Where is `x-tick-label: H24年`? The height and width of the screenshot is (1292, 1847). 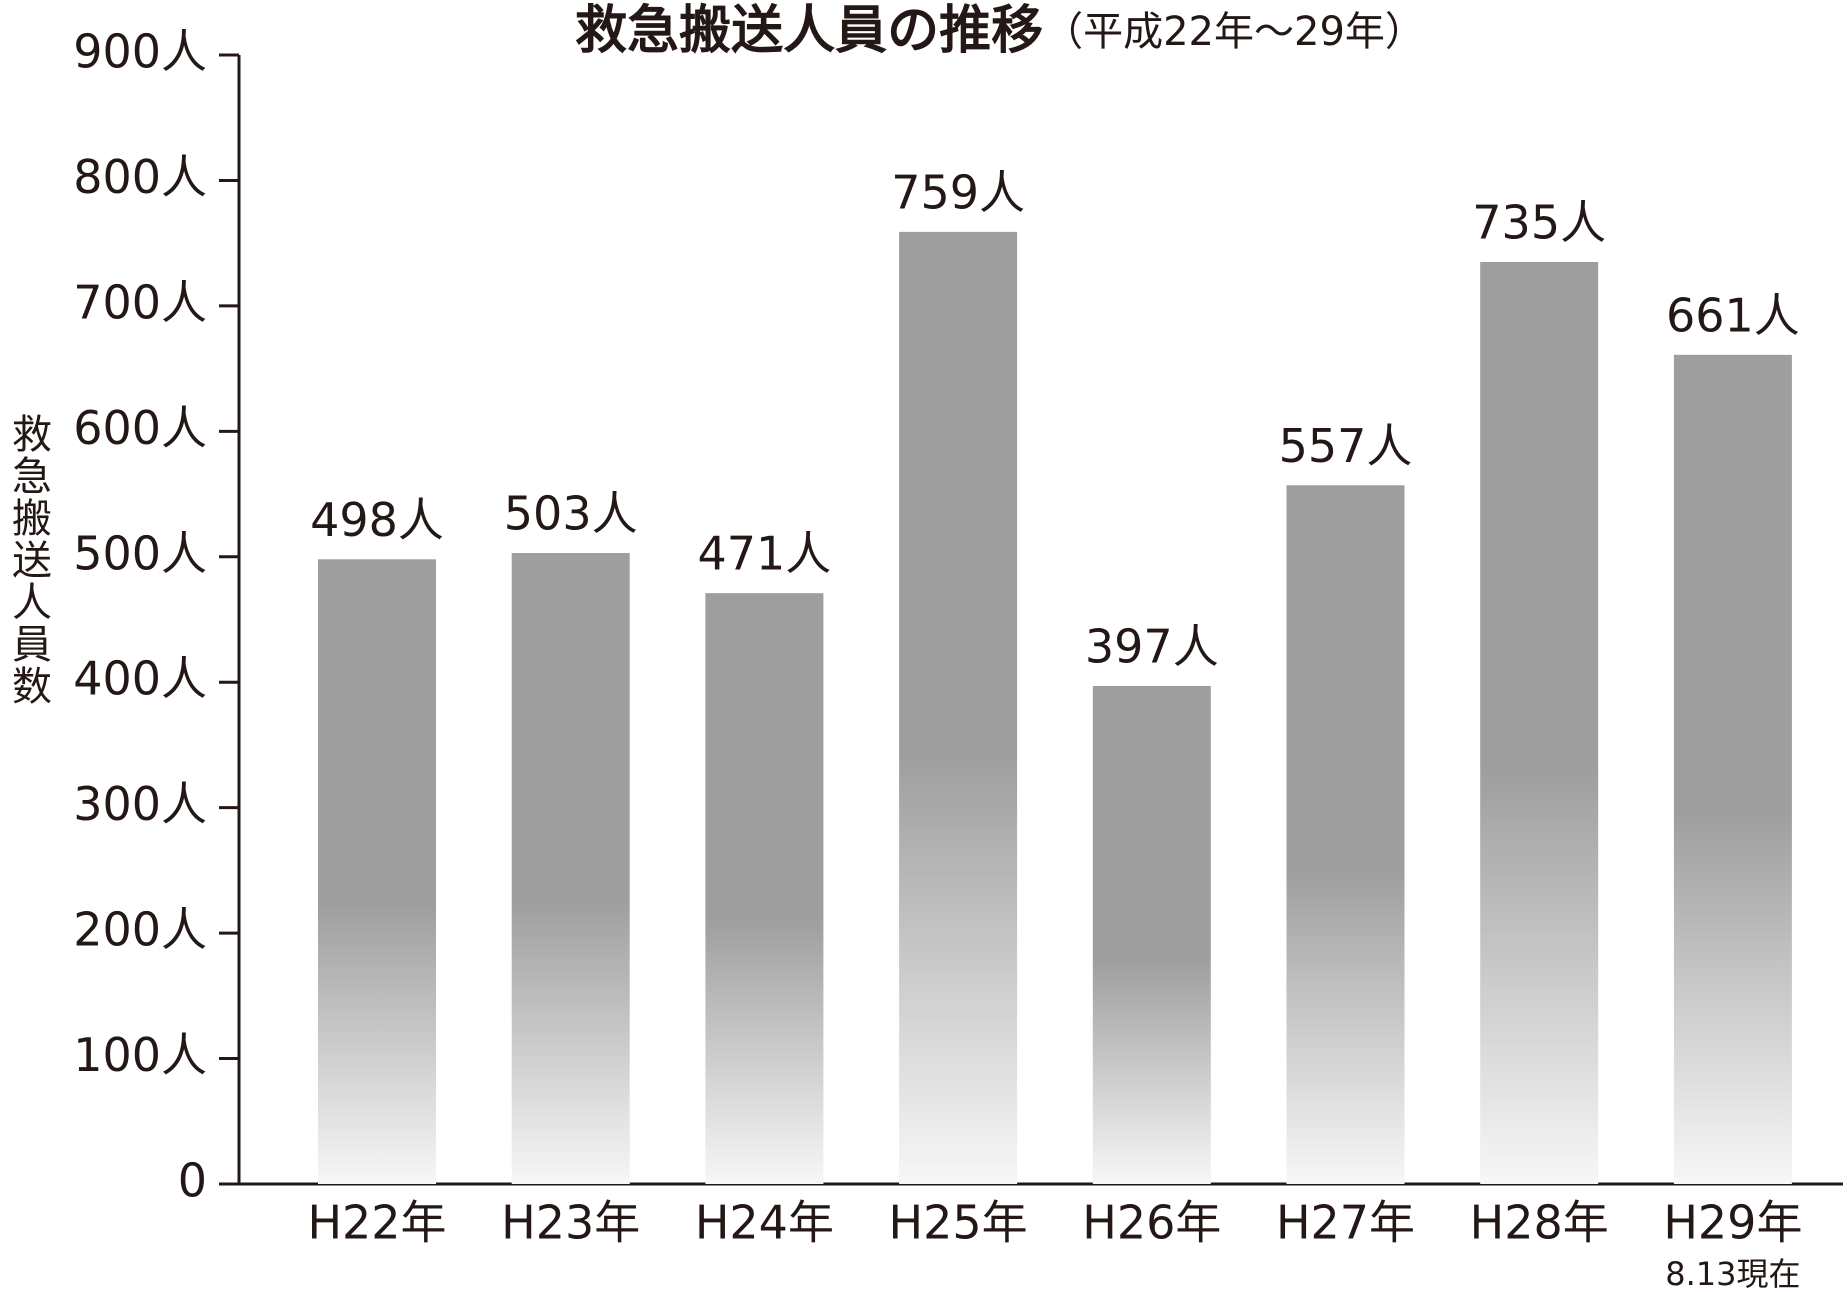 x-tick-label: H24年 is located at coordinates (764, 1223).